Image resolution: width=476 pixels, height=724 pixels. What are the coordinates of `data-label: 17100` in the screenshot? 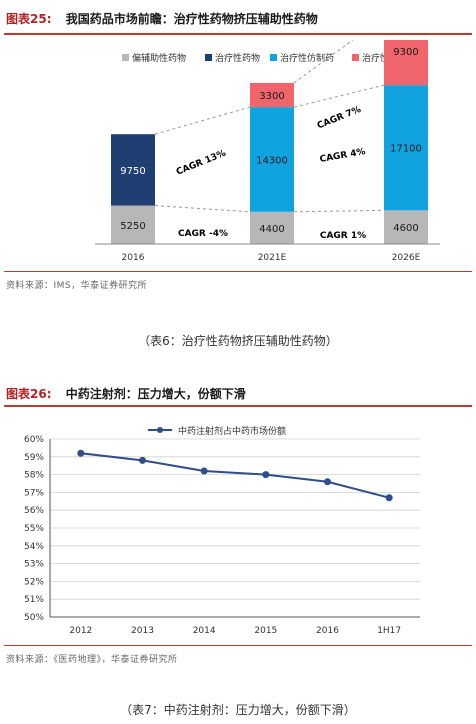 It's located at (406, 149).